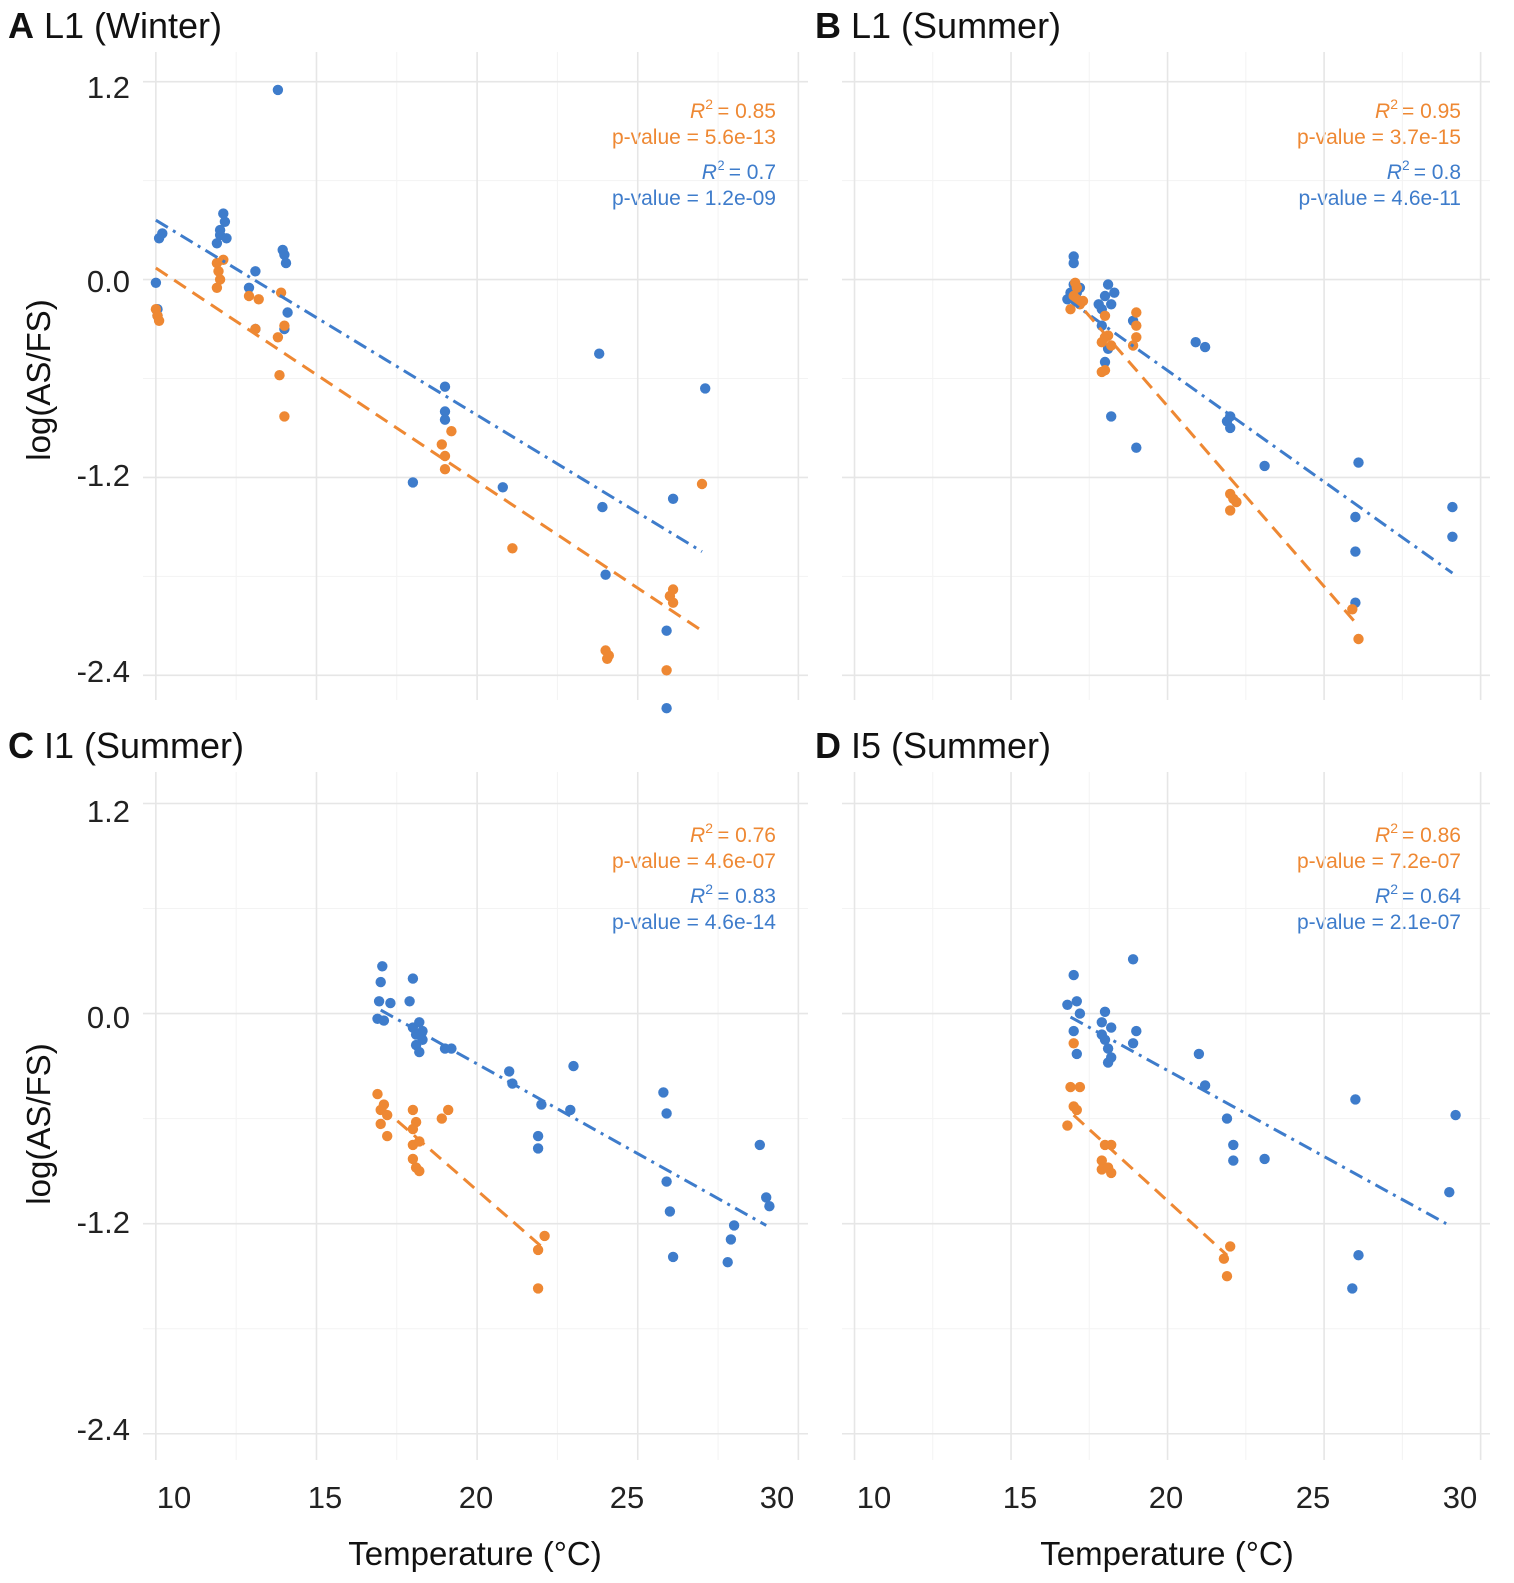 This screenshot has height=1583, width=1514. I want to click on panel-b-orange-r2: R2 = 0.95, so click(1418, 109).